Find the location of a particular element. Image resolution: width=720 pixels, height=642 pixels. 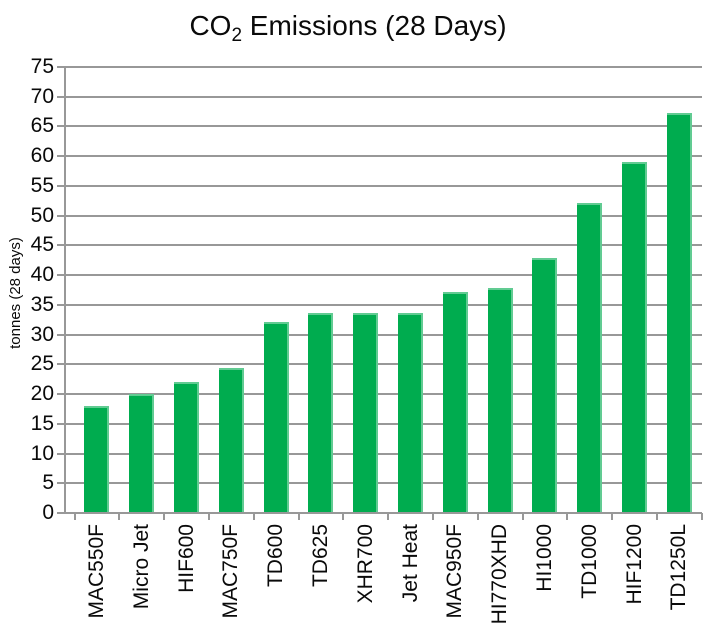

x-tick-label: TD625 is located at coordinates (320, 556).